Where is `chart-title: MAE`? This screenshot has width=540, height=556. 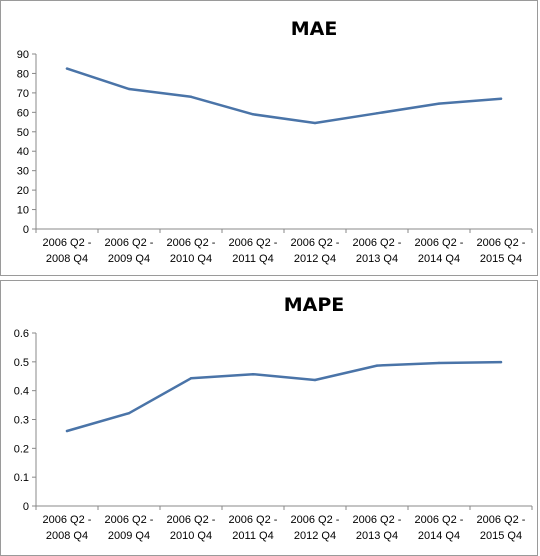
chart-title: MAE is located at coordinates (314, 29).